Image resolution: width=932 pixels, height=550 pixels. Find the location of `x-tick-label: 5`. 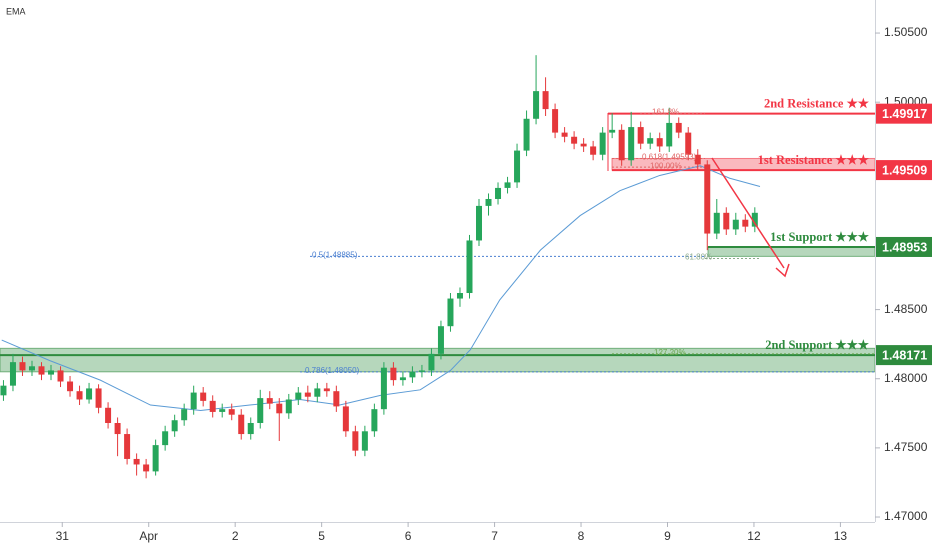

x-tick-label: 5 is located at coordinates (321, 536).